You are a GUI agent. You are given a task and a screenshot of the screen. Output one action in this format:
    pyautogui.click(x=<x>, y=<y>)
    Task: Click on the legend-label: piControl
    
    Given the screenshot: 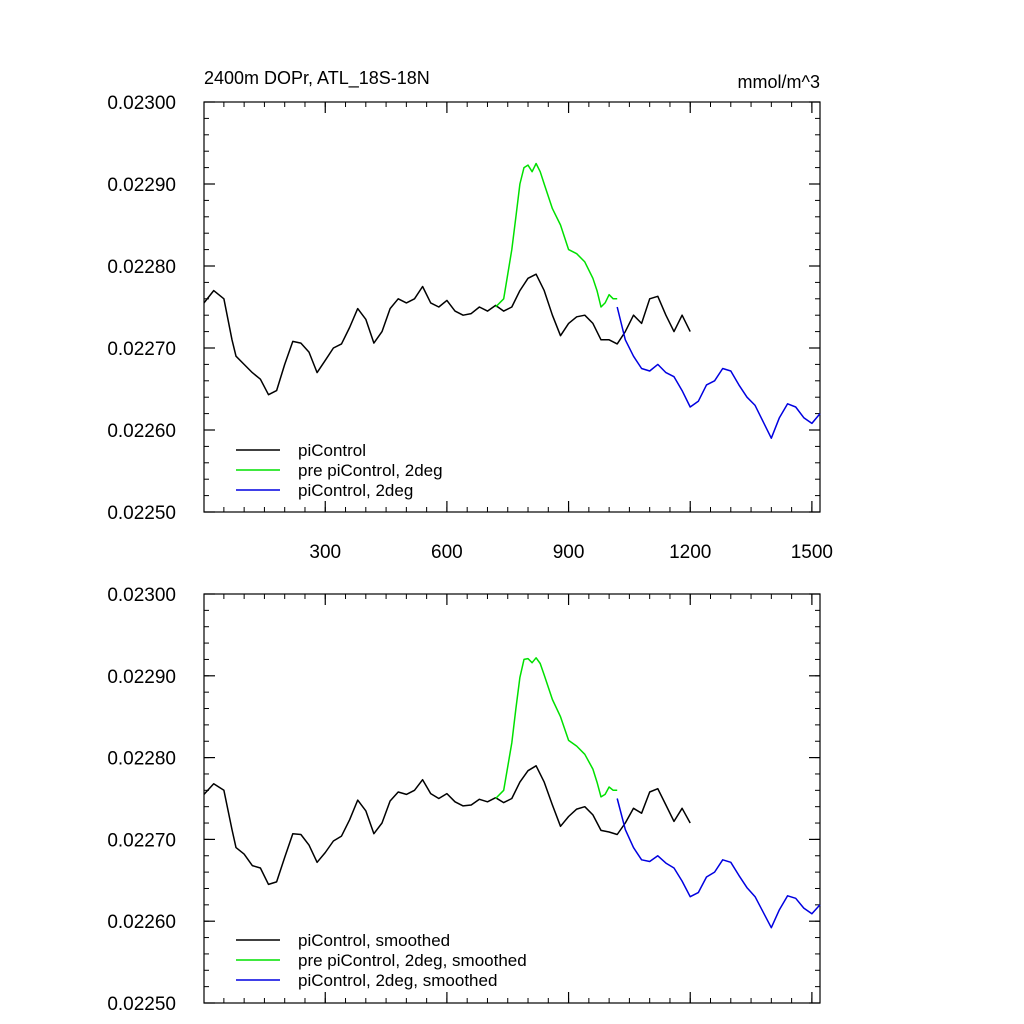 What is the action you would take?
    pyautogui.click(x=332, y=450)
    